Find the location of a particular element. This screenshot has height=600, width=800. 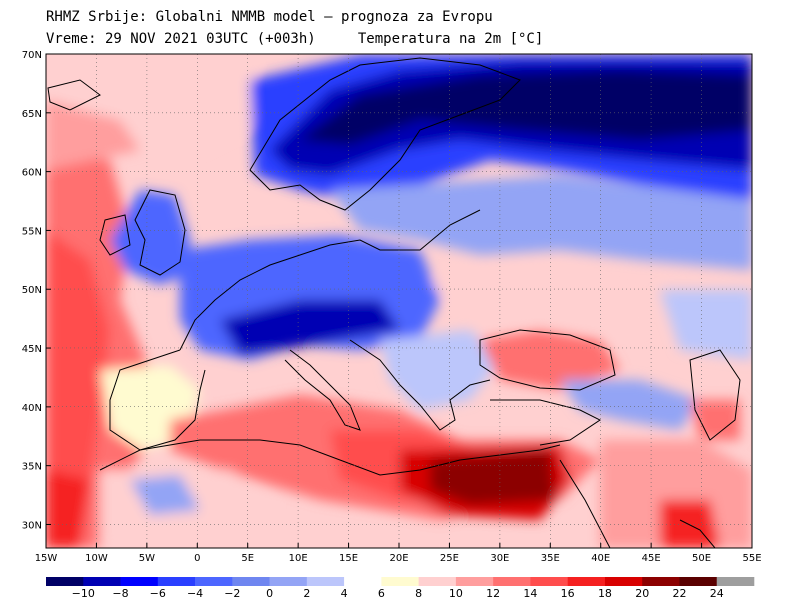

colorbar-label: −10 is located at coordinates (83, 593).